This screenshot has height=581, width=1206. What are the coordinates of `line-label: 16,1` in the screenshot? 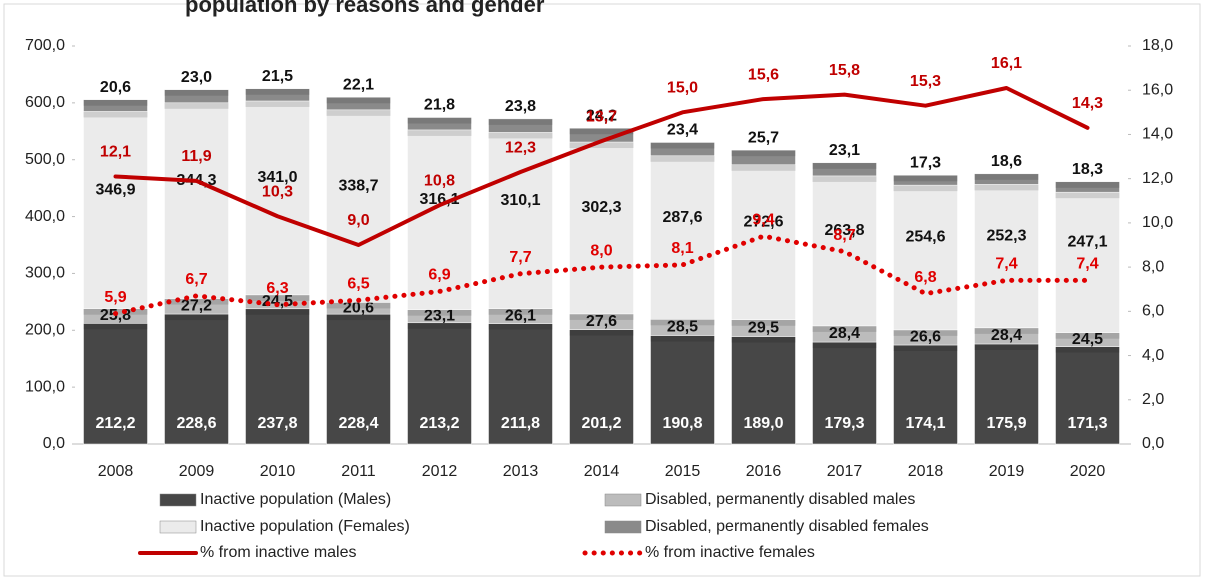 It's located at (1006, 63).